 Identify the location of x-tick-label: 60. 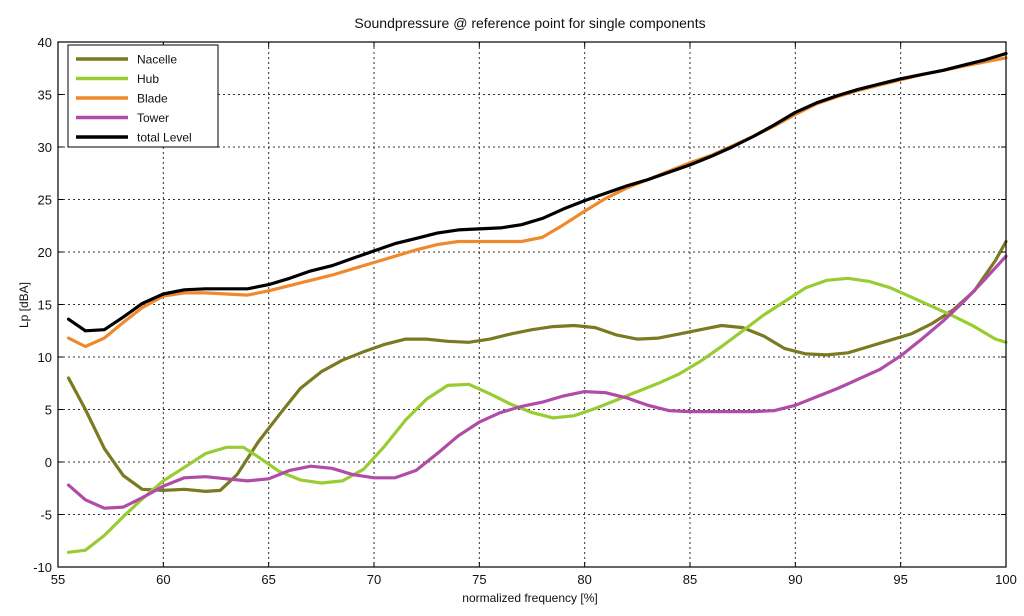
(163, 579).